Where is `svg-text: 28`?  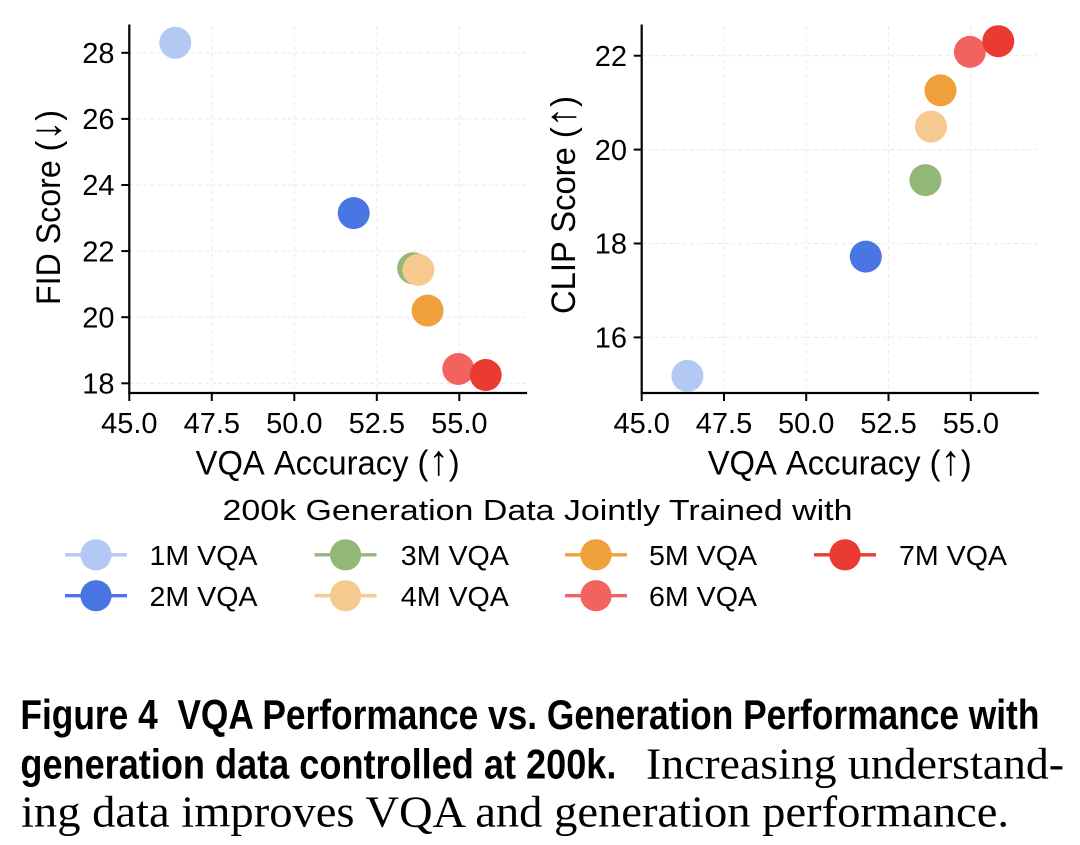 svg-text: 28 is located at coordinates (98, 54).